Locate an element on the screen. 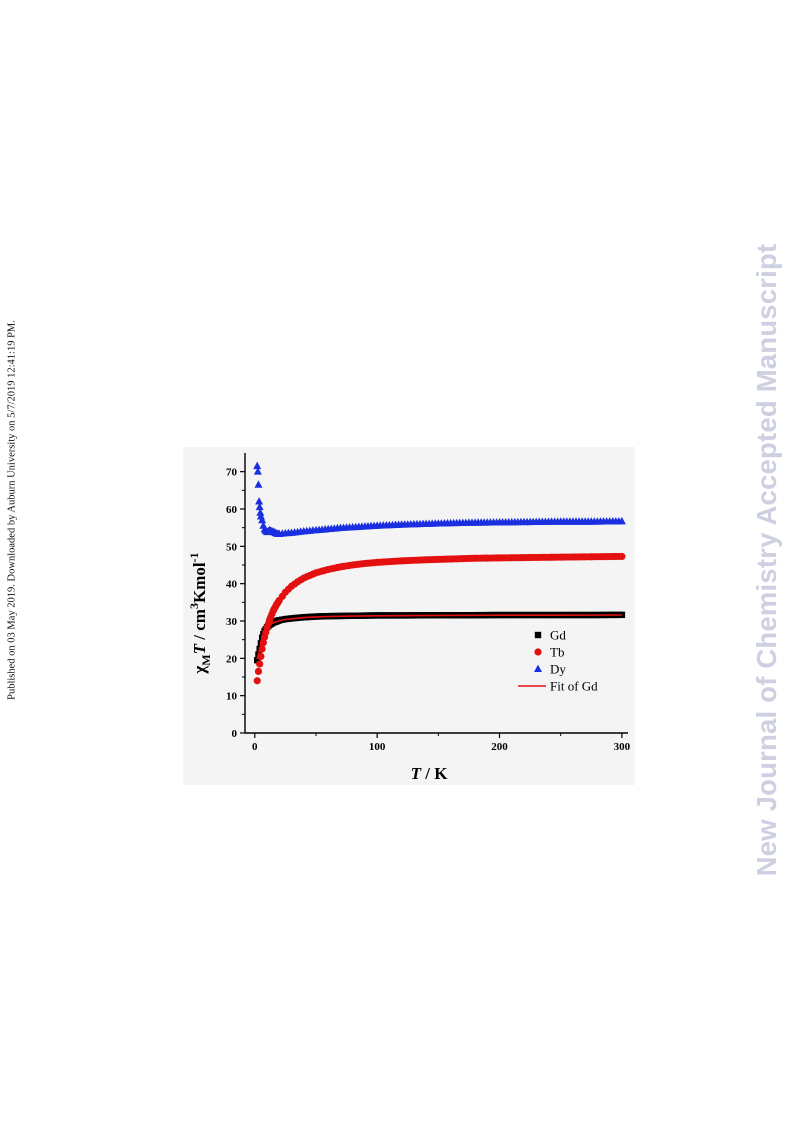 The image size is (793, 1121). legend-item-dy: Dy is located at coordinates (550, 669).